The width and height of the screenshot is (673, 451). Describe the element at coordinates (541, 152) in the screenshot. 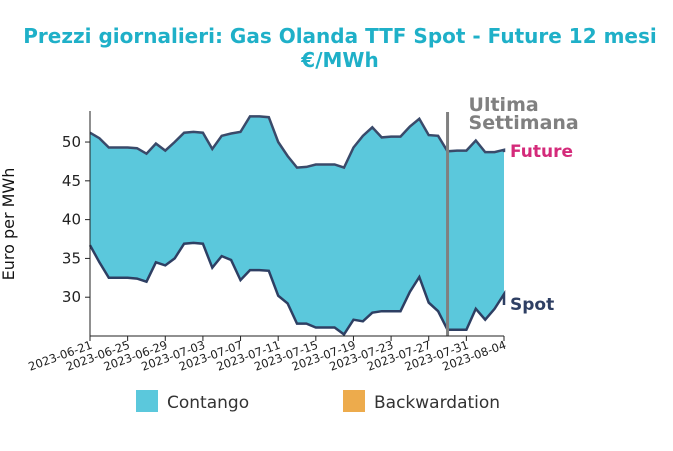

I see `future-series-label: Future` at that location.